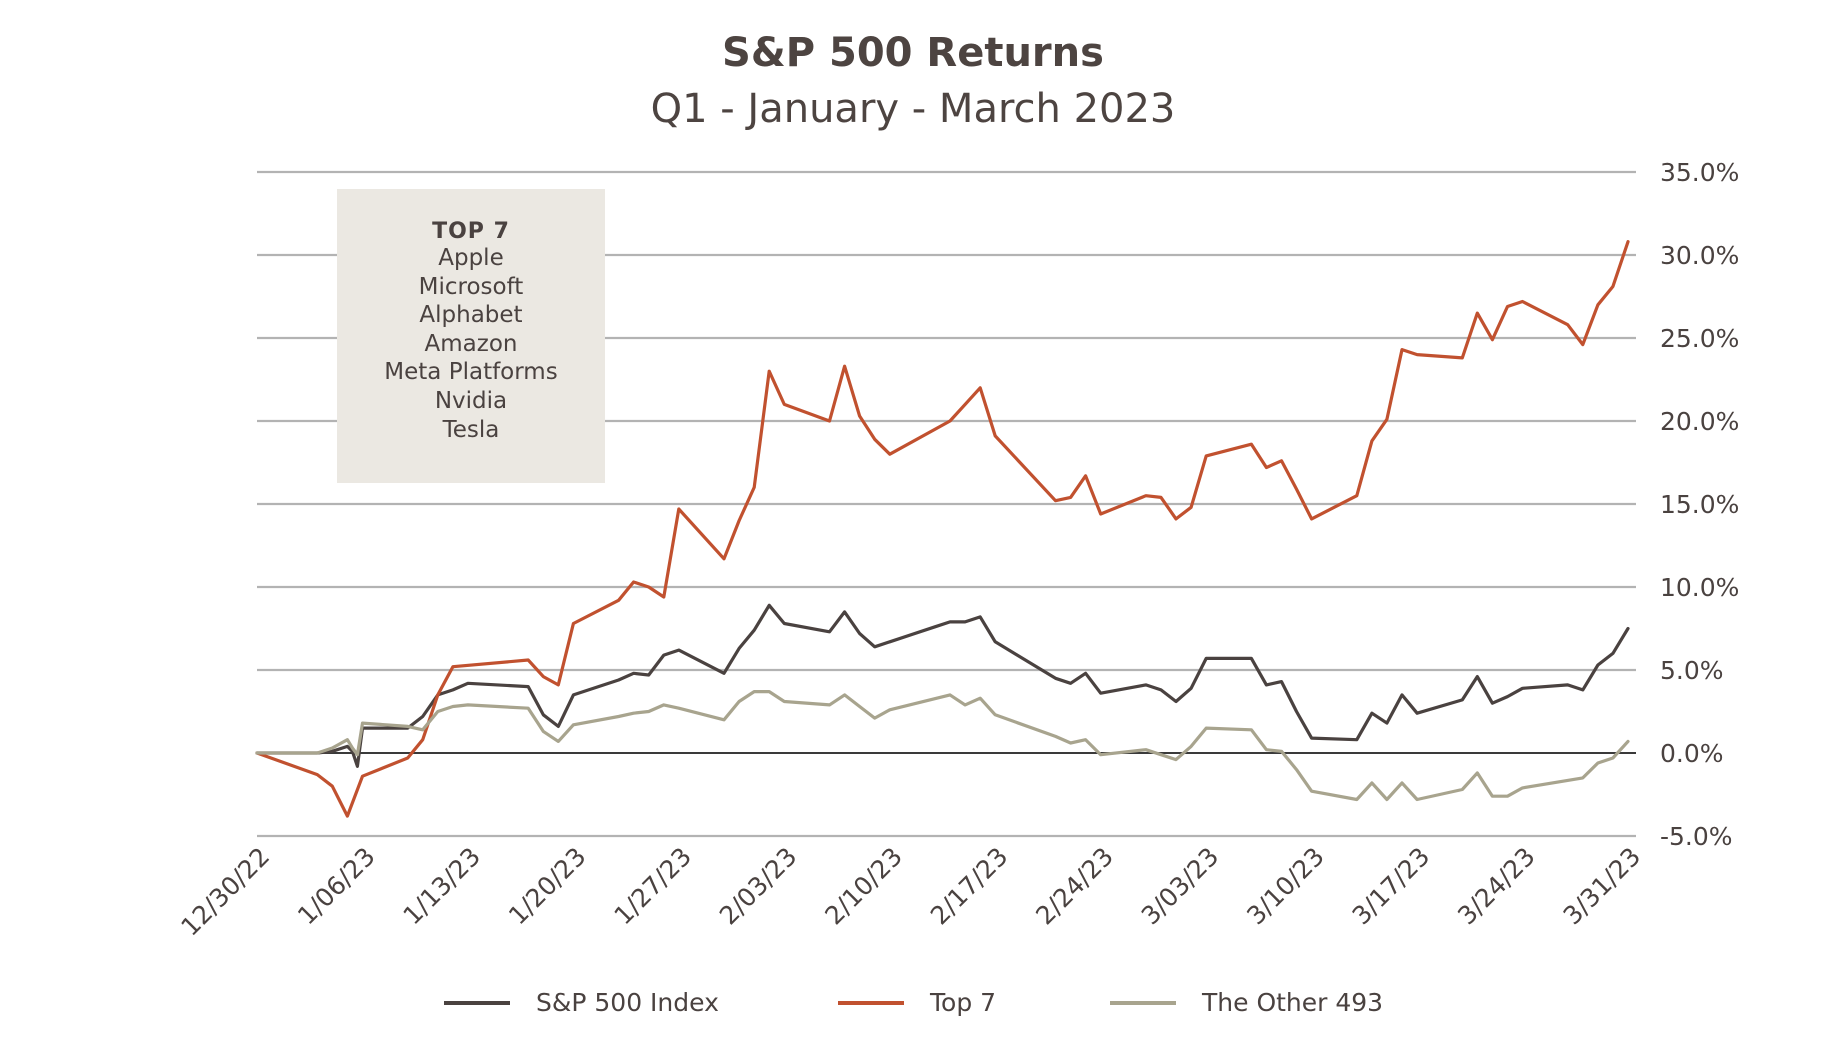 This screenshot has width=1826, height=1051. Describe the element at coordinates (471, 343) in the screenshot. I see `company-name: Amazon` at that location.